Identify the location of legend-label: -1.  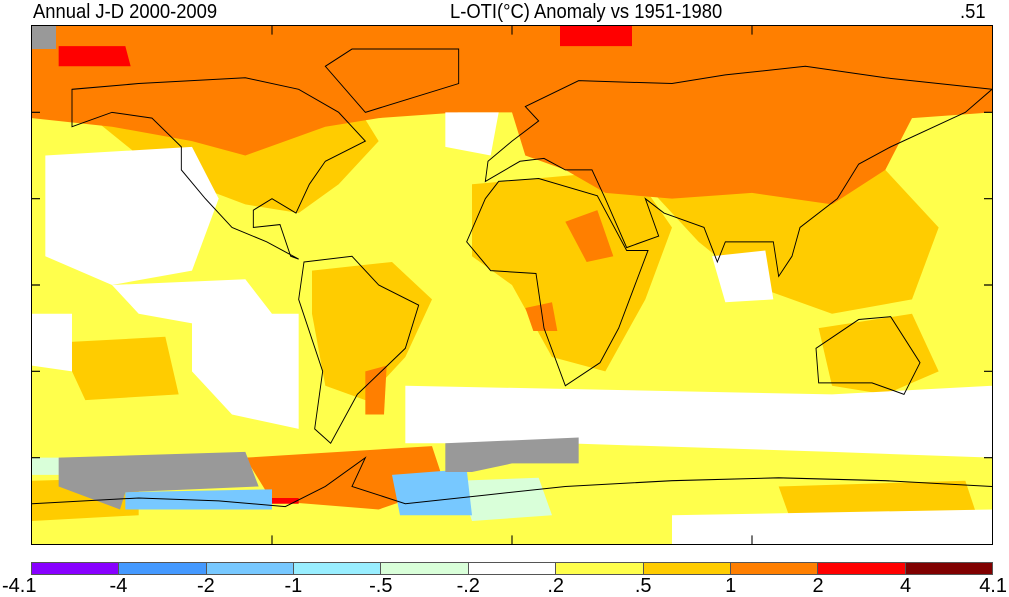
(293, 586).